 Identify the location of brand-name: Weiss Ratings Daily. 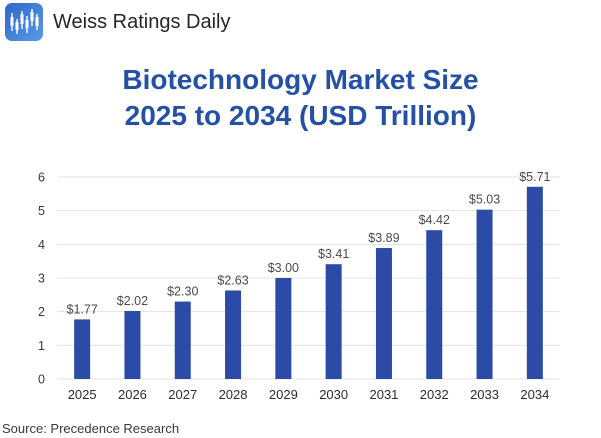
(142, 21).